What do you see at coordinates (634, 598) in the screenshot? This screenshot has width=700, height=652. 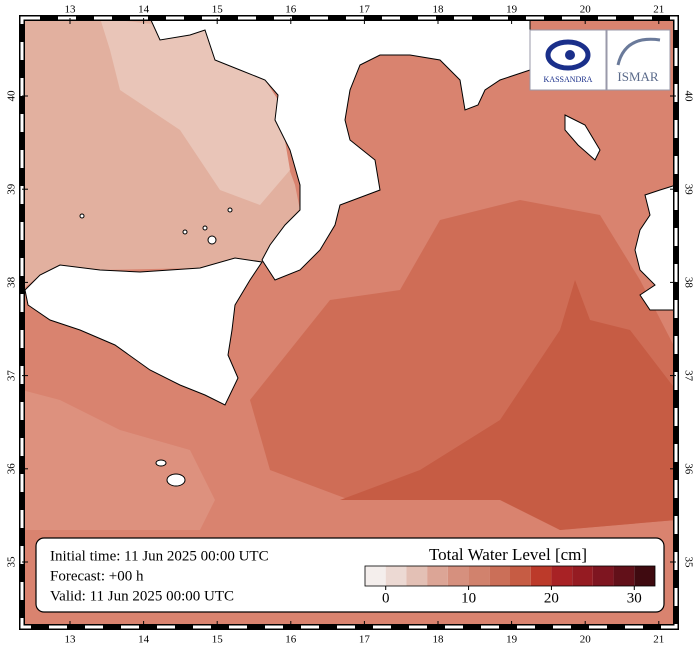 I see `colorbar-tick-label: 30` at bounding box center [634, 598].